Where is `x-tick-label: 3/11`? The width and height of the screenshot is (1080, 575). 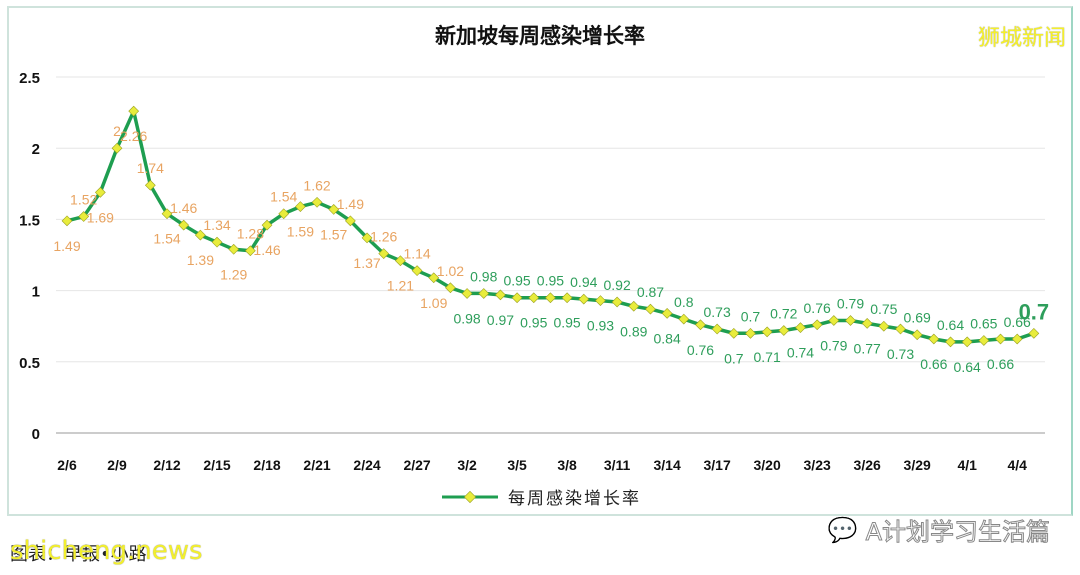
x-tick-label: 3/11 is located at coordinates (617, 465).